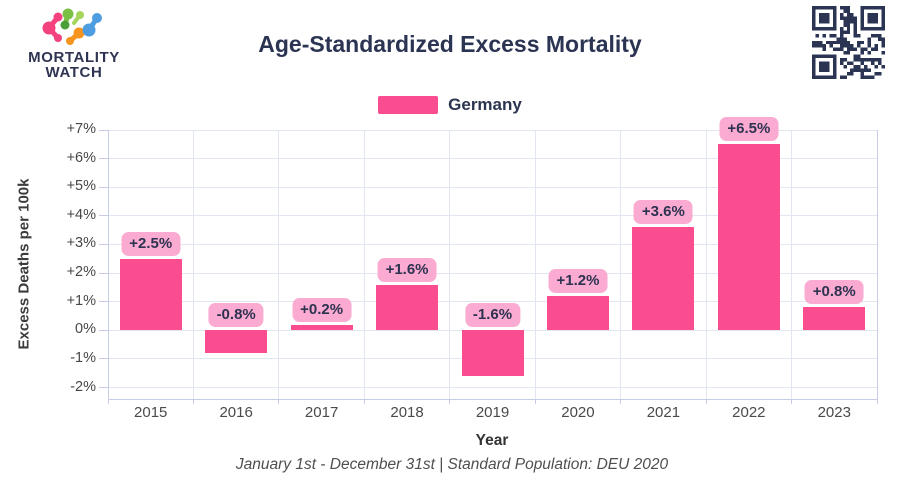 This screenshot has width=900, height=503. Describe the element at coordinates (236, 315) in the screenshot. I see `bar-value-pill: -0.8%` at that location.